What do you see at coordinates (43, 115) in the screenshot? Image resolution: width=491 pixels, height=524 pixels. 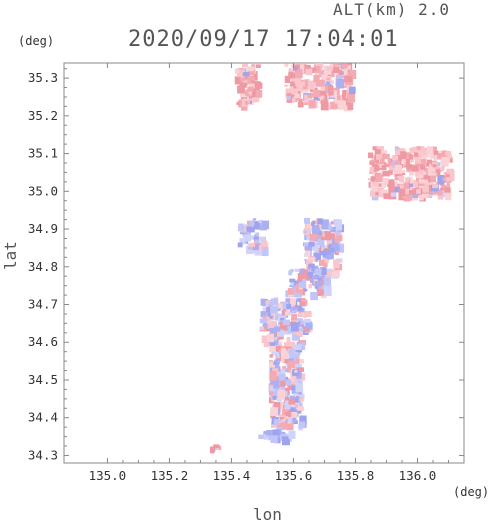 I see `y-tick-label: 35.2` at bounding box center [43, 115].